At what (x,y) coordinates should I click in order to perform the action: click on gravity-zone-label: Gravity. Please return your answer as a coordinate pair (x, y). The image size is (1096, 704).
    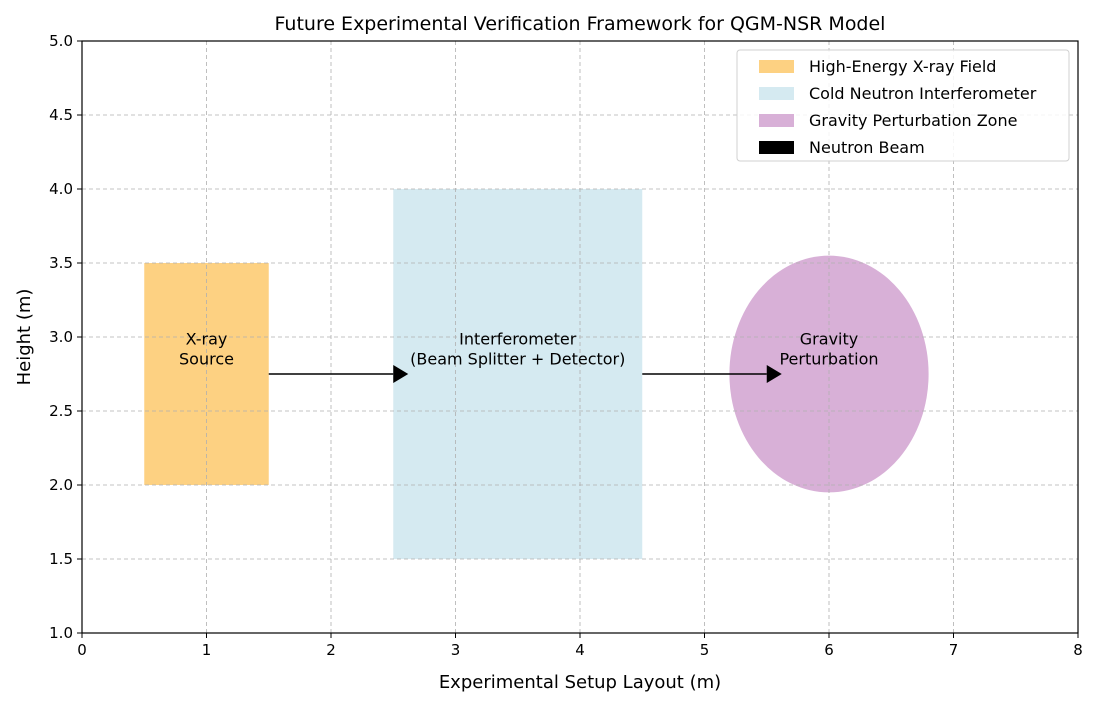
    Looking at the image, I should click on (829, 338).